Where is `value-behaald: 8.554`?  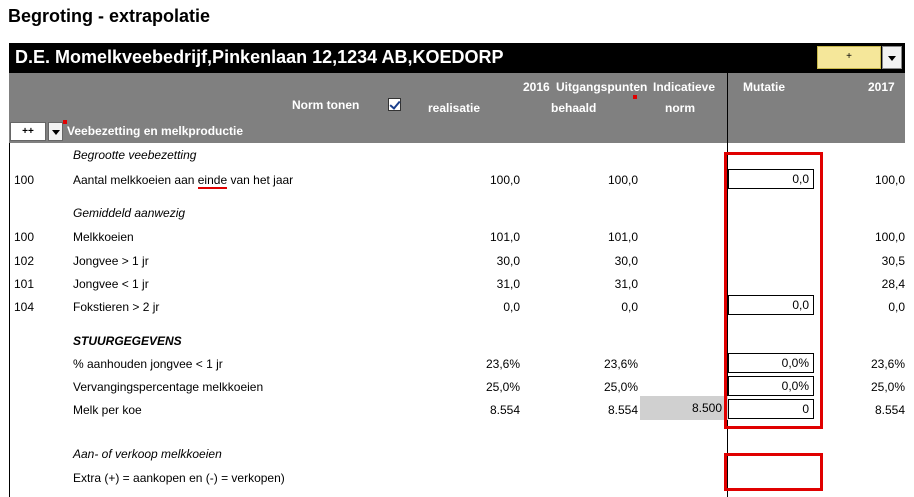
value-behaald: 8.554 is located at coordinates (622, 410).